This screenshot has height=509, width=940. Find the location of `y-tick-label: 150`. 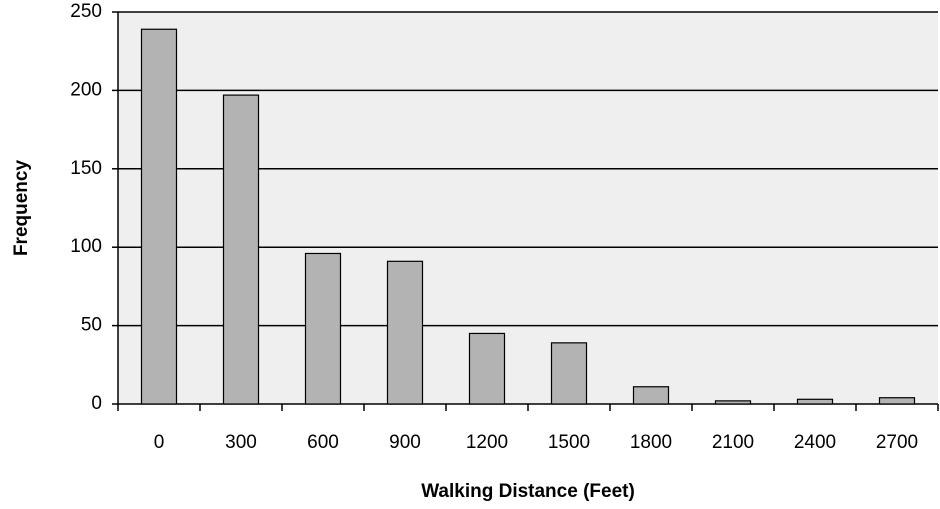

y-tick-label: 150 is located at coordinates (86, 168).